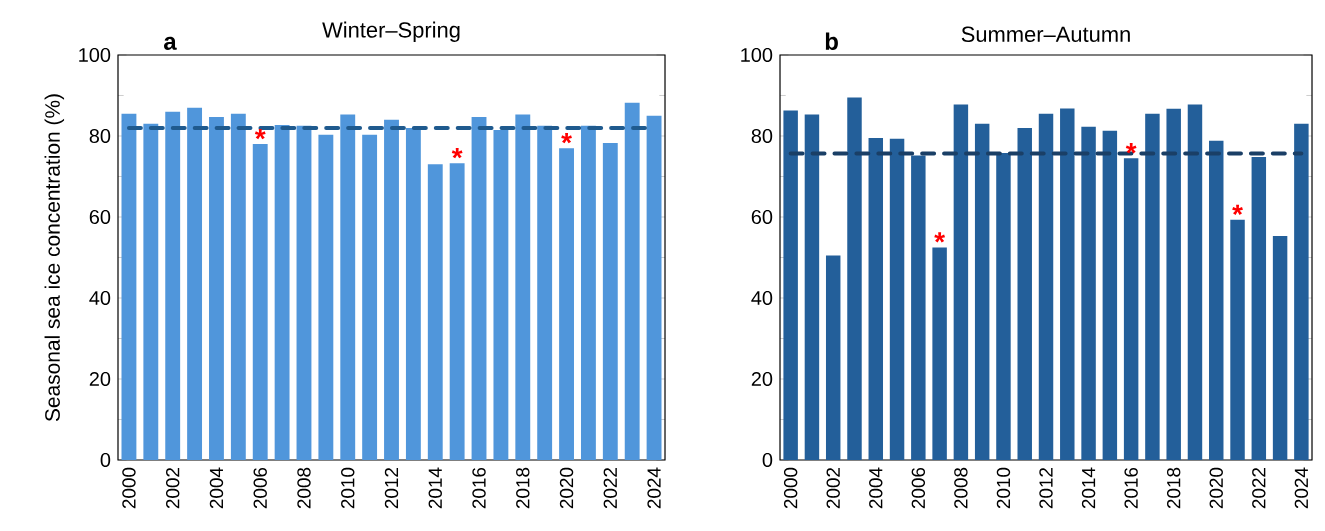  What do you see at coordinates (1045, 34) in the screenshot?
I see `chart-title: Summer–Autumn` at bounding box center [1045, 34].